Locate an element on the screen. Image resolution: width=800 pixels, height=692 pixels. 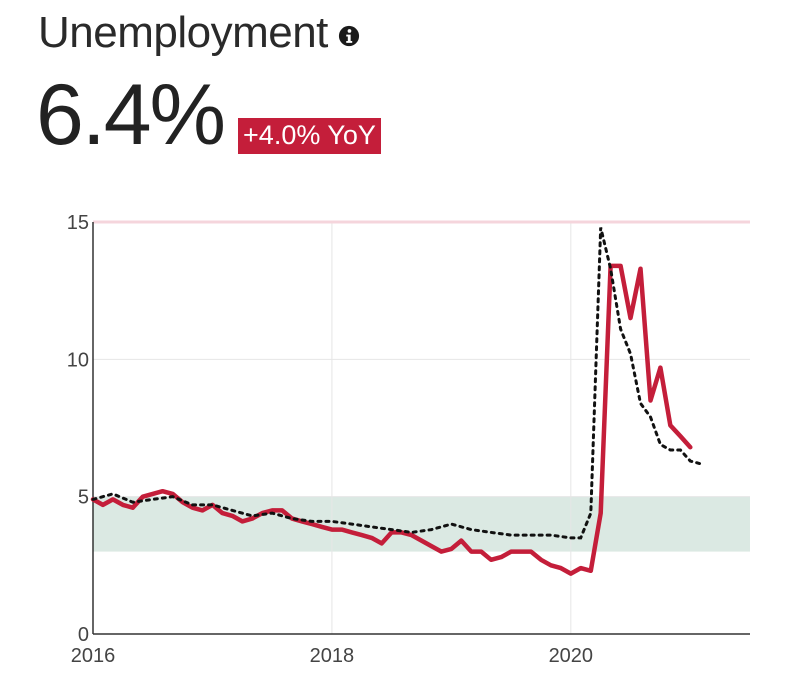
y-tick-label: 0 is located at coordinates (83, 635).